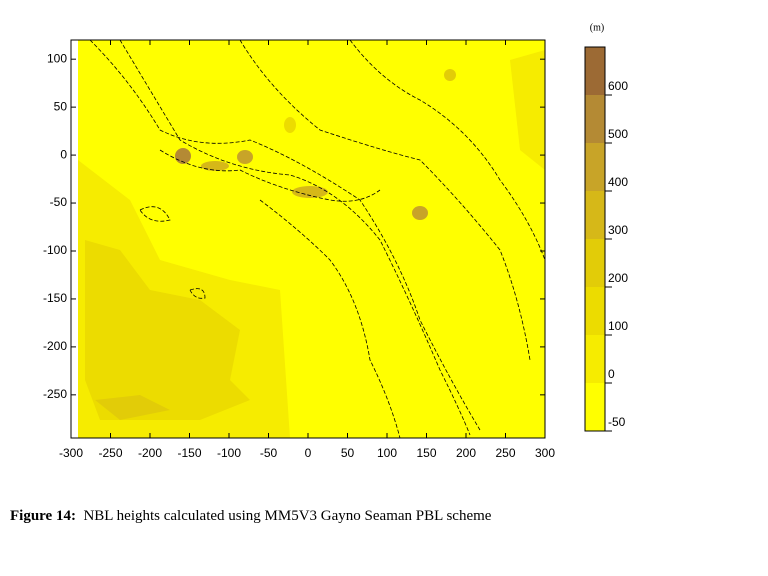 The image size is (768, 576). Describe the element at coordinates (505, 453) in the screenshot. I see `x-tick-label: 250` at that location.